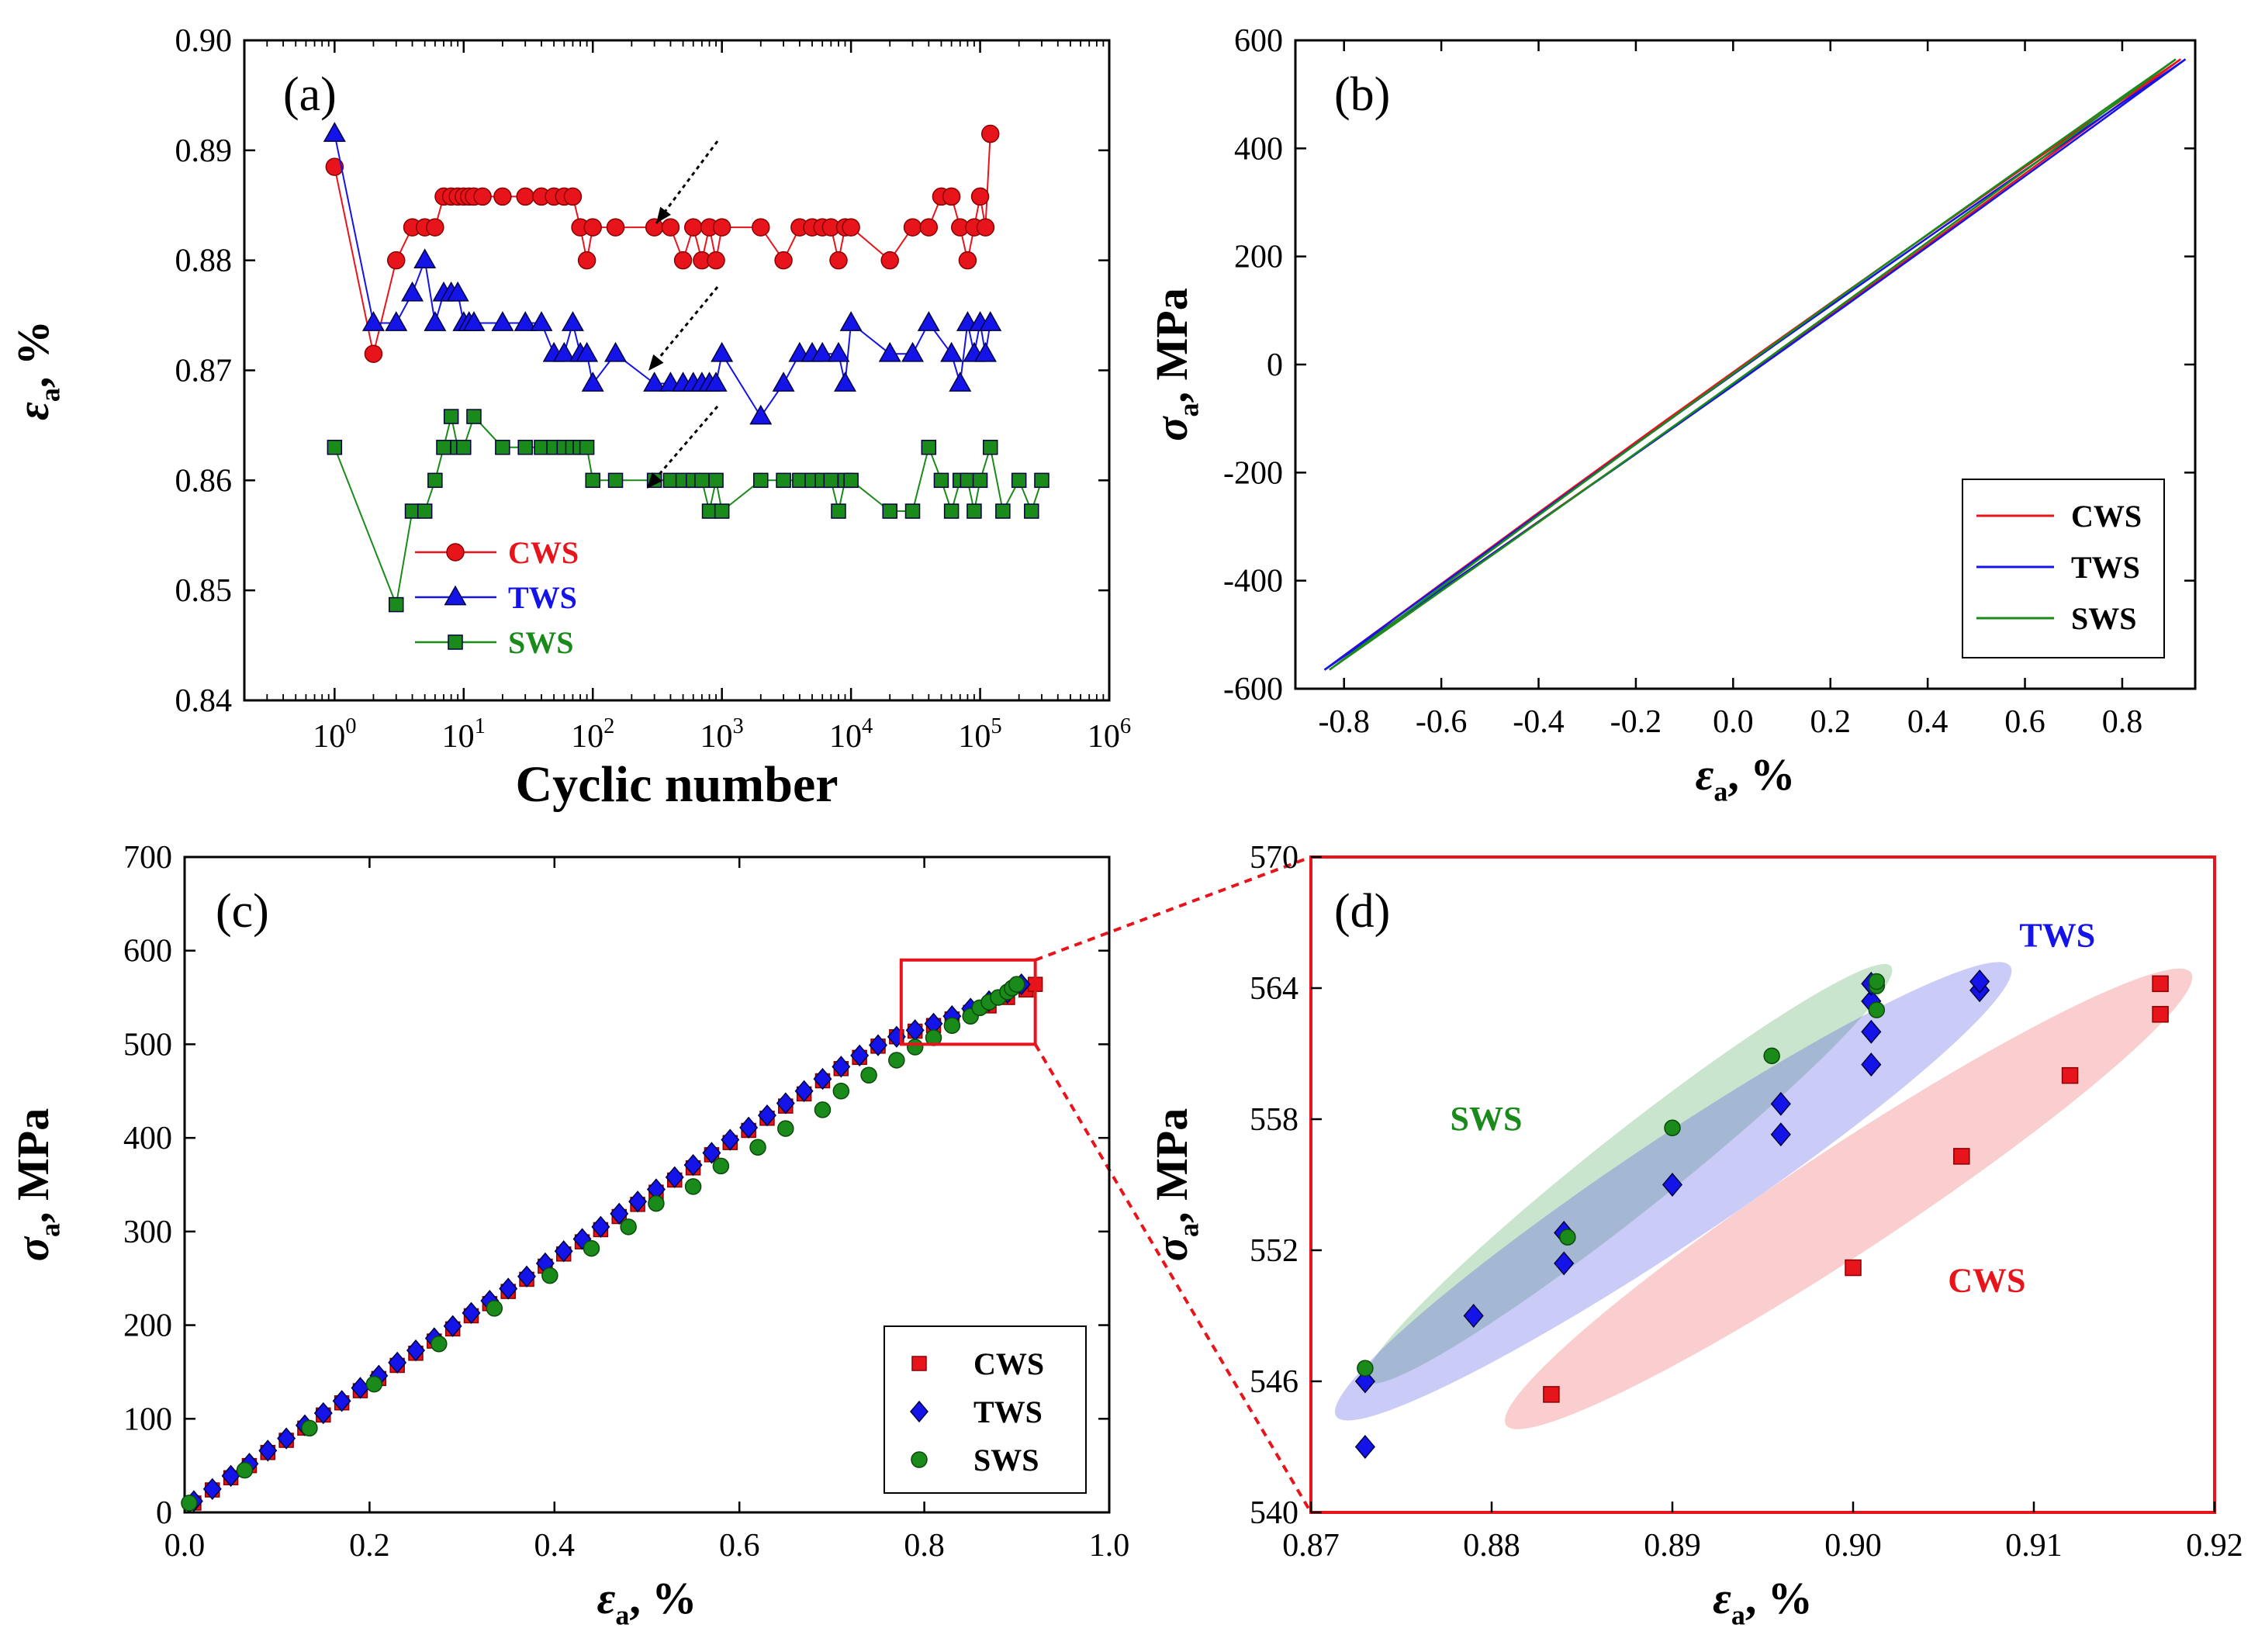  What do you see at coordinates (204, 151) in the screenshot?
I see `y-tick-label: 0.89` at bounding box center [204, 151].